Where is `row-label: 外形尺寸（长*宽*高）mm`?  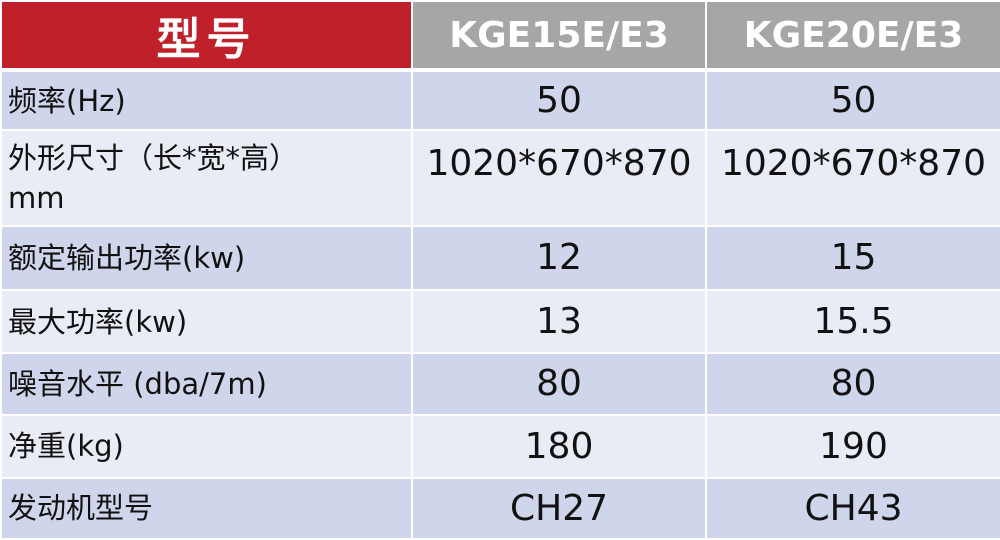 row-label: 外形尺寸（长*宽*高）mm is located at coordinates (206, 178).